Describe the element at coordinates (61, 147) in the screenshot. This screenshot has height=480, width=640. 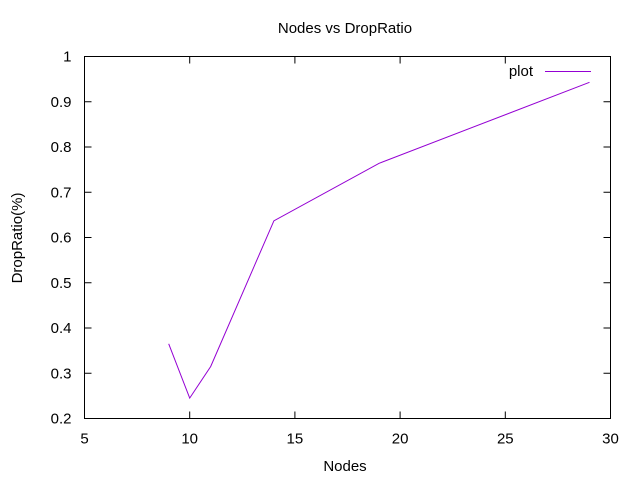
I see `y-tick-label: 0.8` at that location.